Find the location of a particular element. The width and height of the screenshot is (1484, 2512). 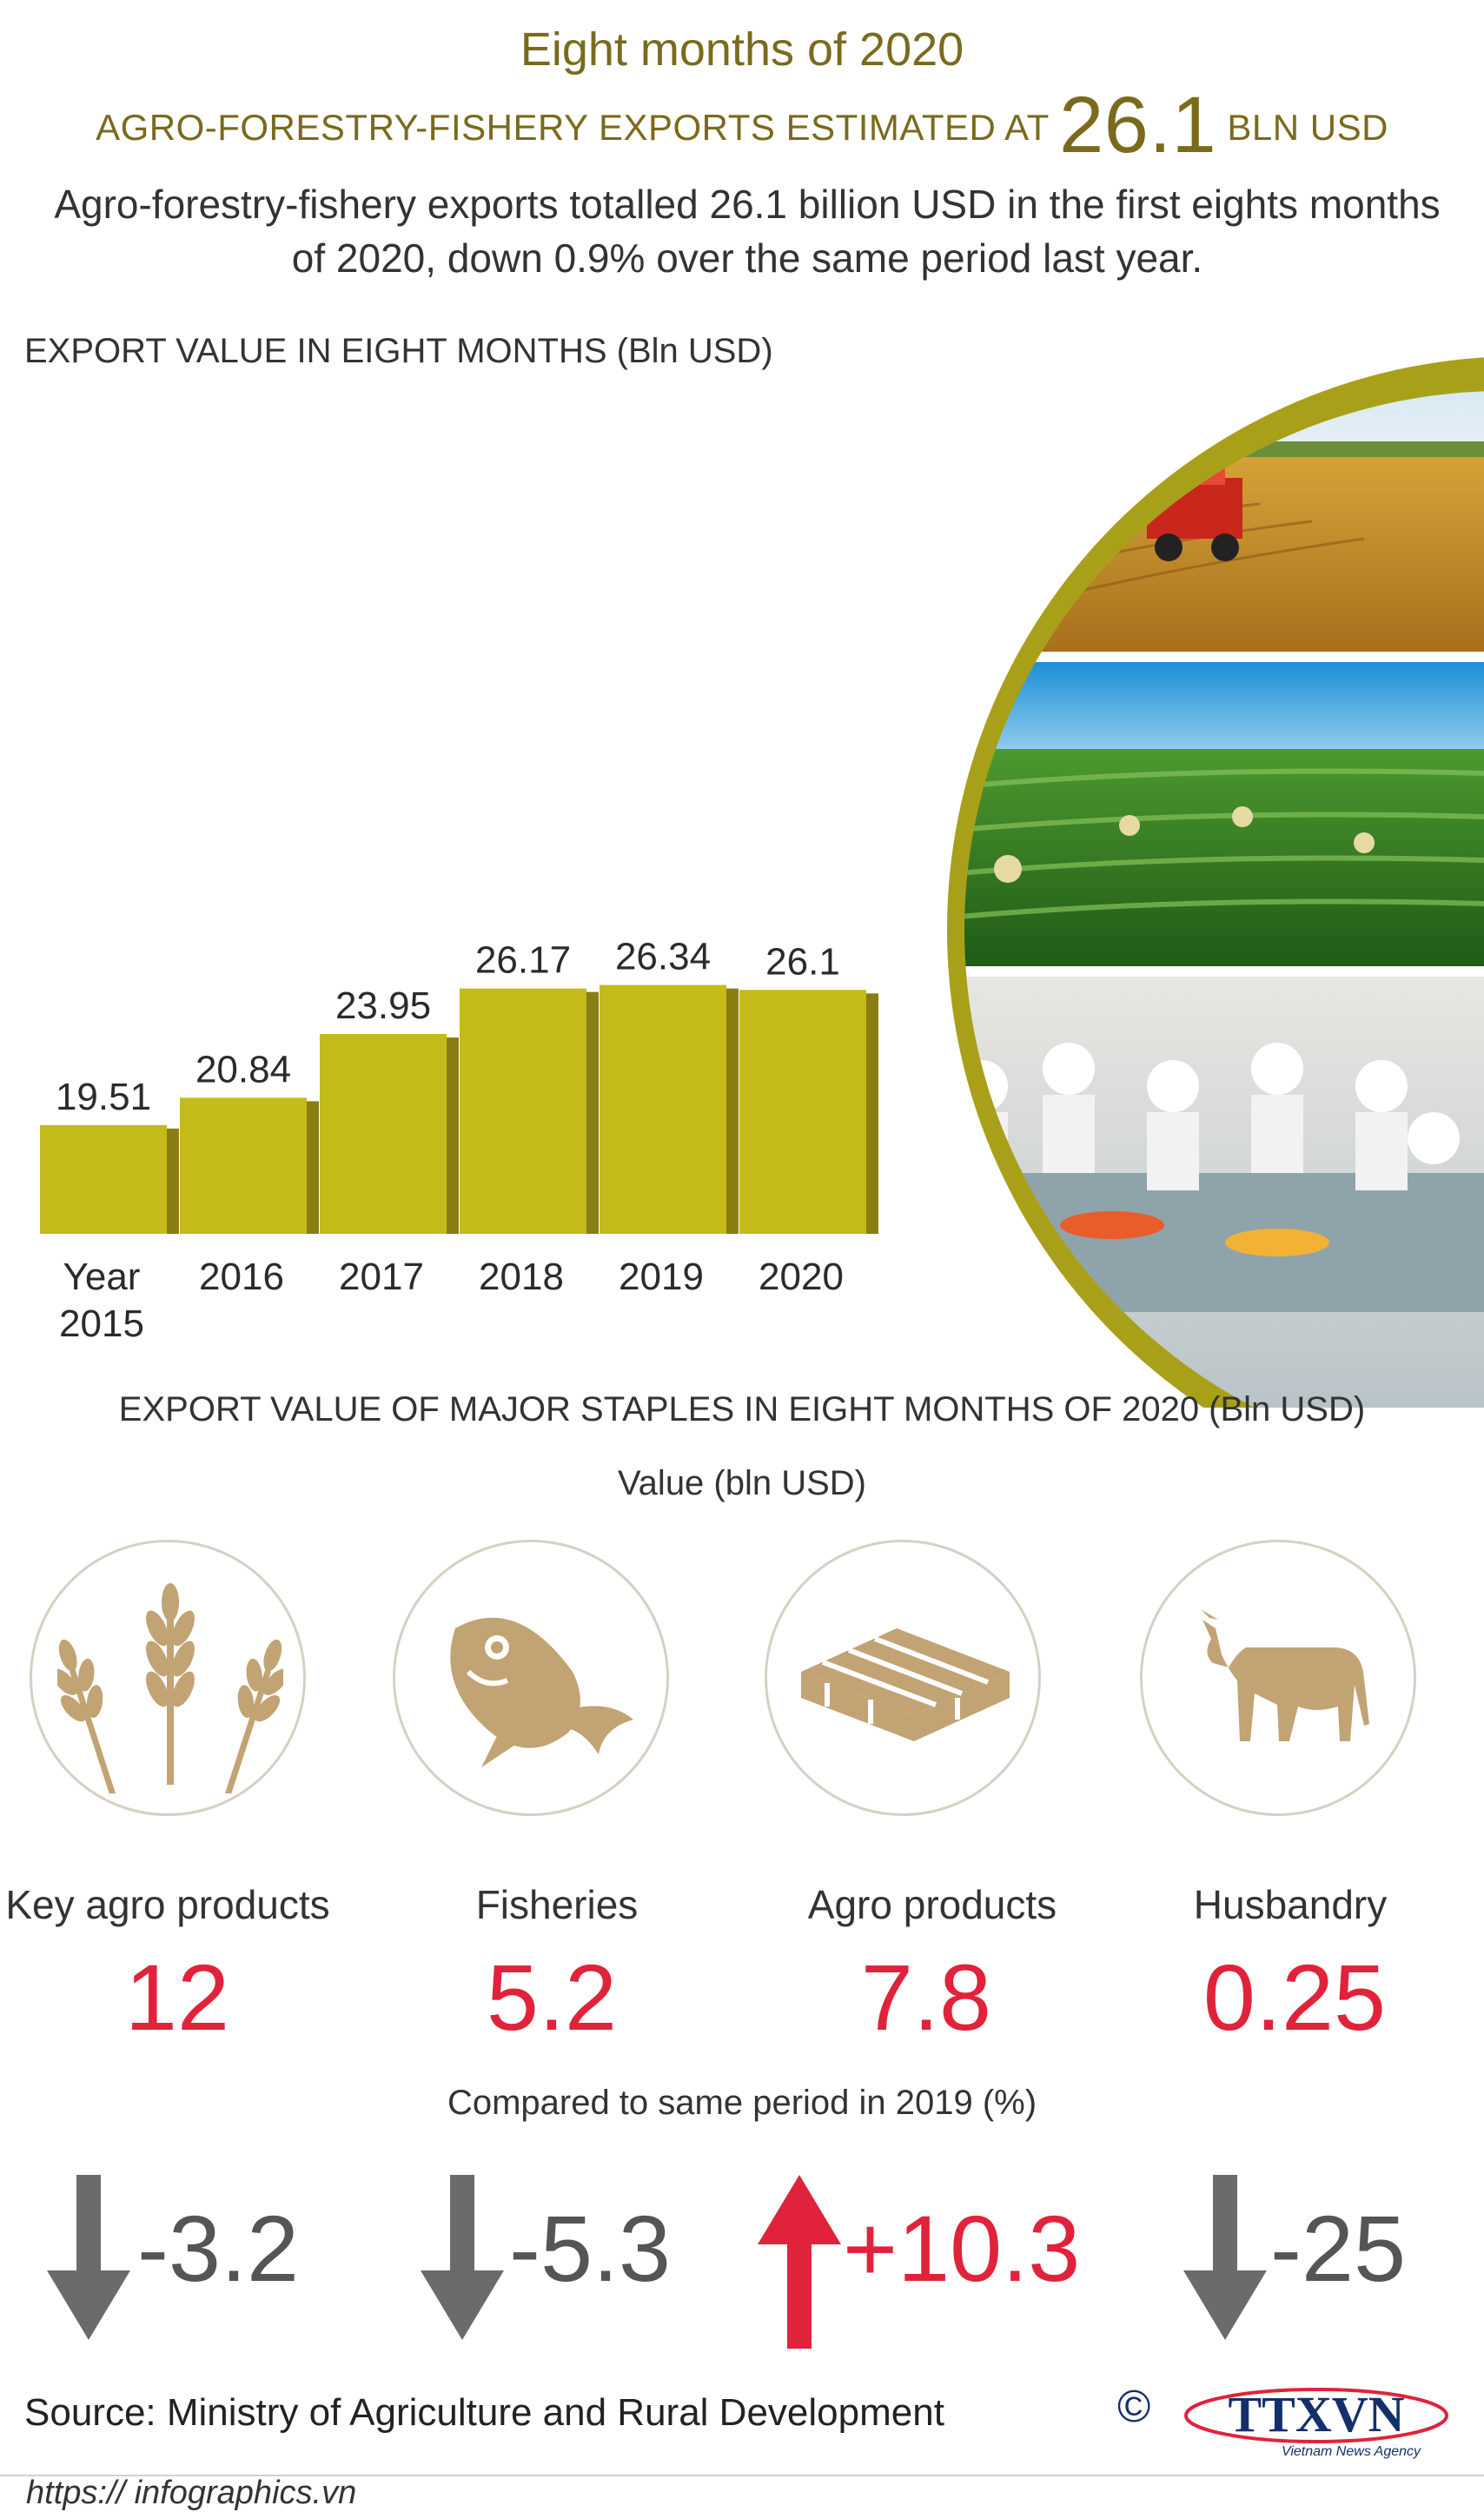

compare-label: Compared to same period in 2019 (%) is located at coordinates (742, 2103).